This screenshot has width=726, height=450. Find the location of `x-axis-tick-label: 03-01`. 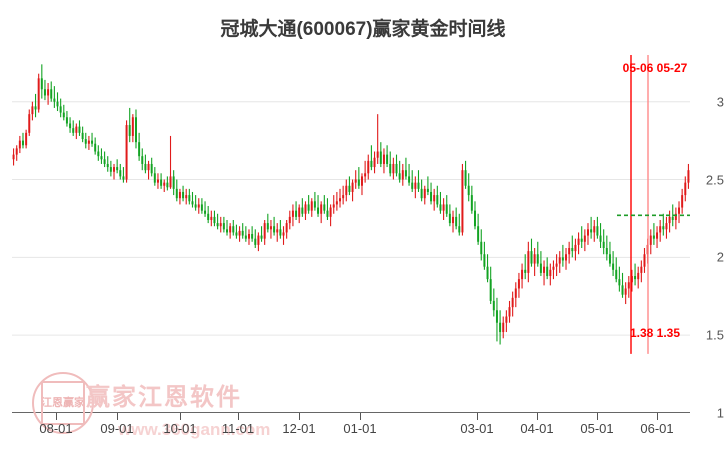

x-axis-tick-label: 03-01 is located at coordinates (477, 428).